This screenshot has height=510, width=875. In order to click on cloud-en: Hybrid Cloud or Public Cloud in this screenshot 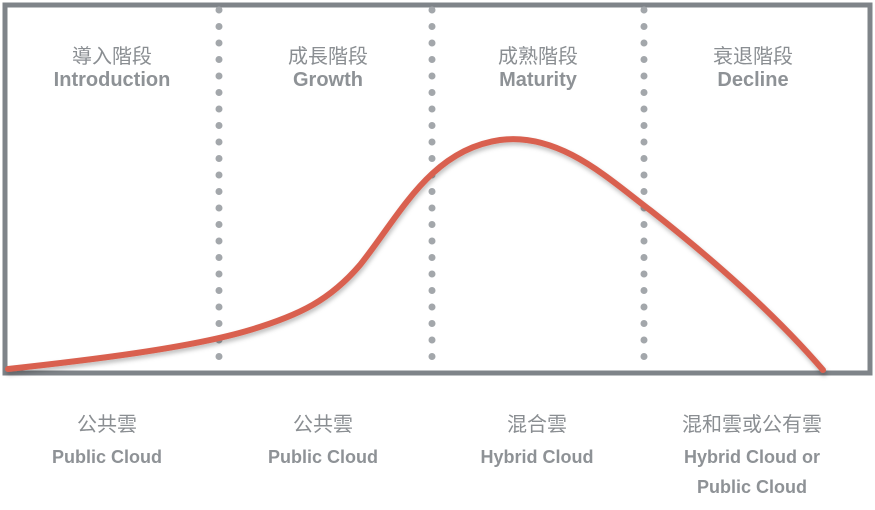, I will do `click(752, 472)`.